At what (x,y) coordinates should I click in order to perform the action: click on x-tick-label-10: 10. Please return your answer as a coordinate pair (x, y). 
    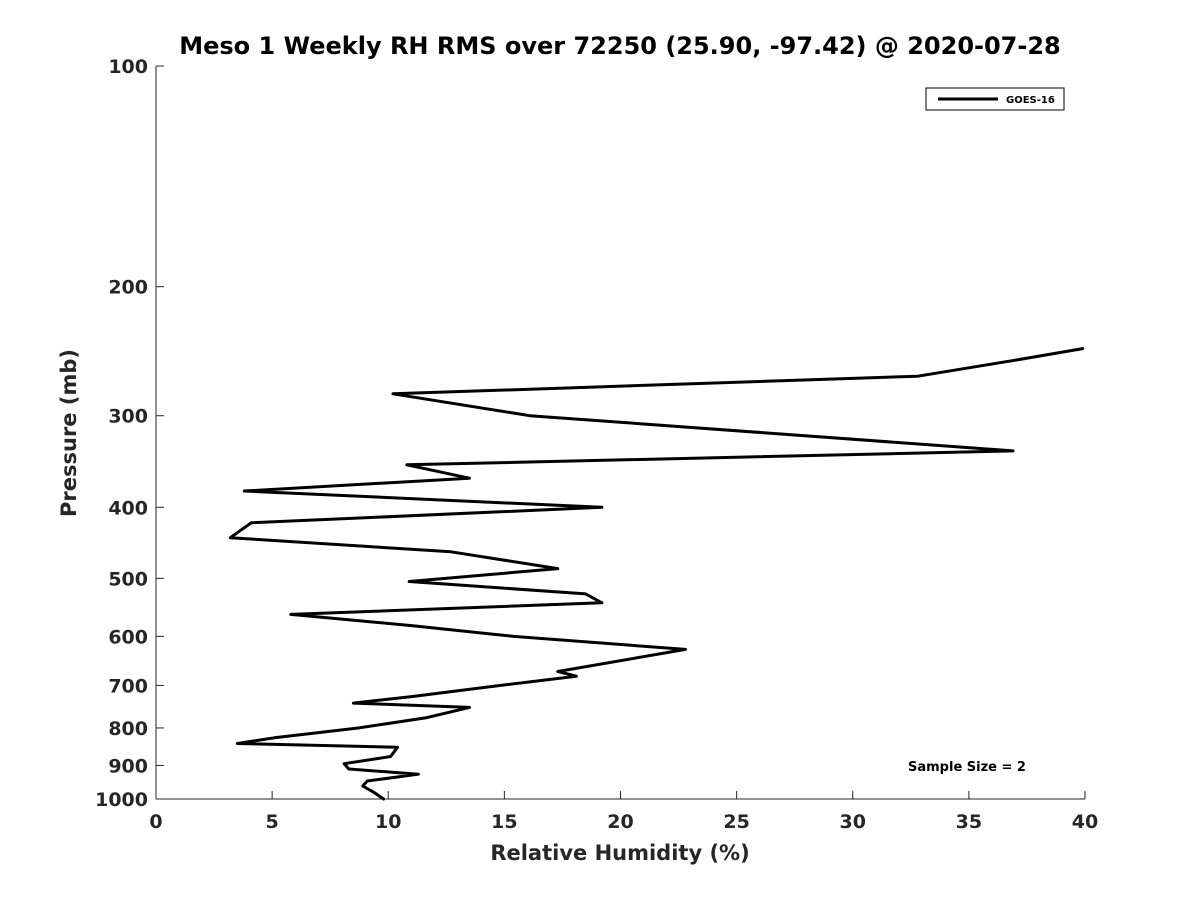
    Looking at the image, I should click on (388, 822).